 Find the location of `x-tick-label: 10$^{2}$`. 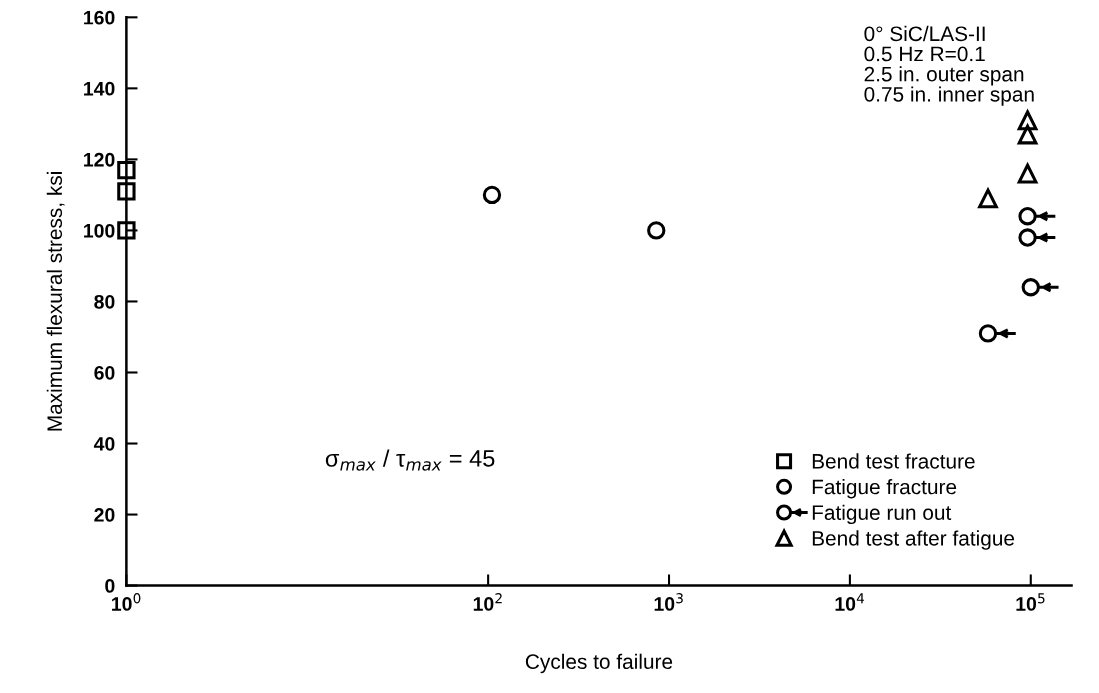

x-tick-label: 10$^{2}$ is located at coordinates (487, 602).